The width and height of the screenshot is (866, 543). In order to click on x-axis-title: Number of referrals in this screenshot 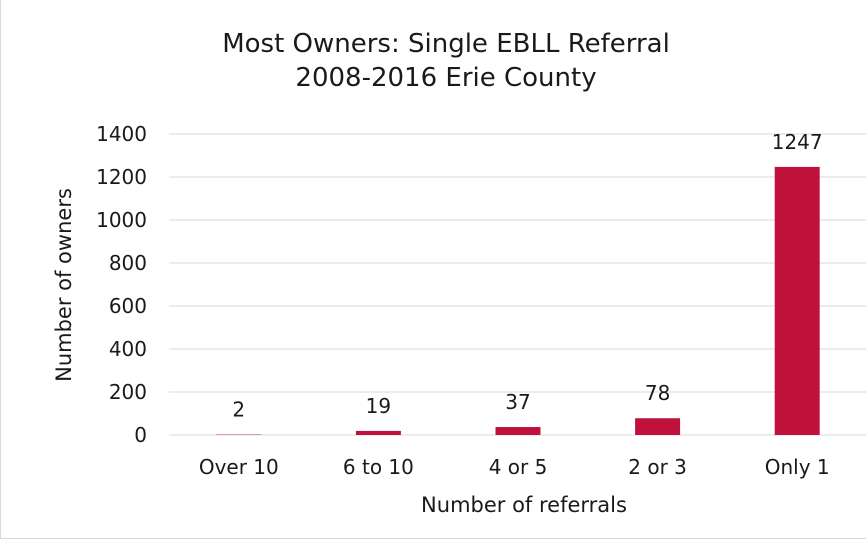, I will do `click(524, 505)`.